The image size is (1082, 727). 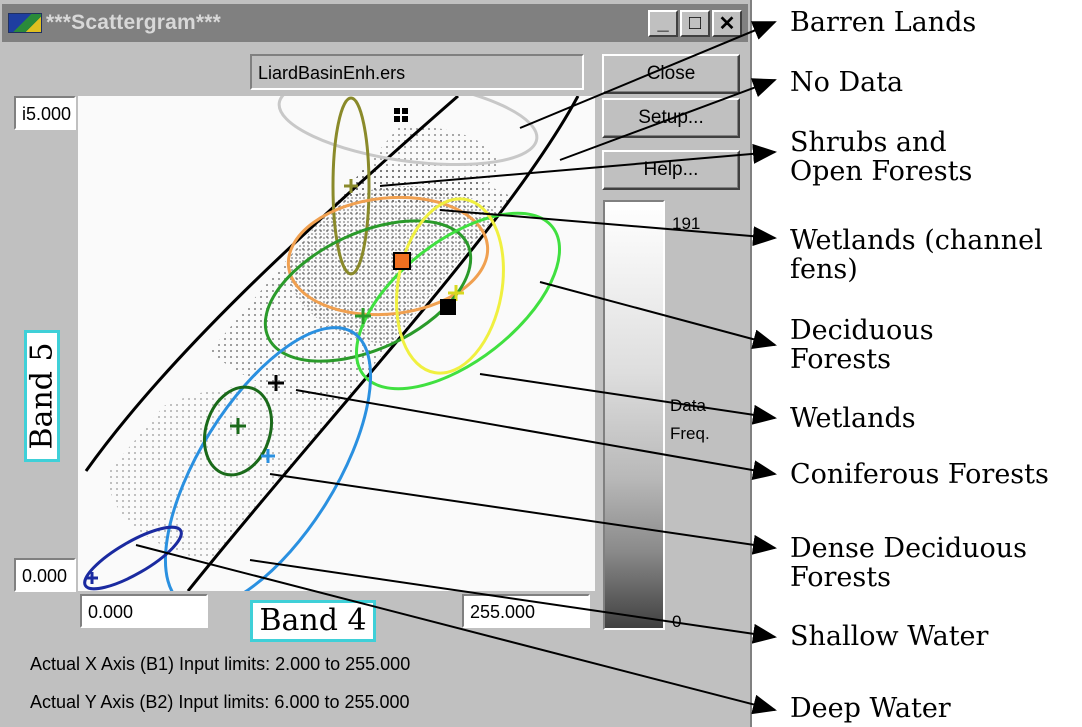 I want to click on frequency-scale-bar, so click(x=634, y=415).